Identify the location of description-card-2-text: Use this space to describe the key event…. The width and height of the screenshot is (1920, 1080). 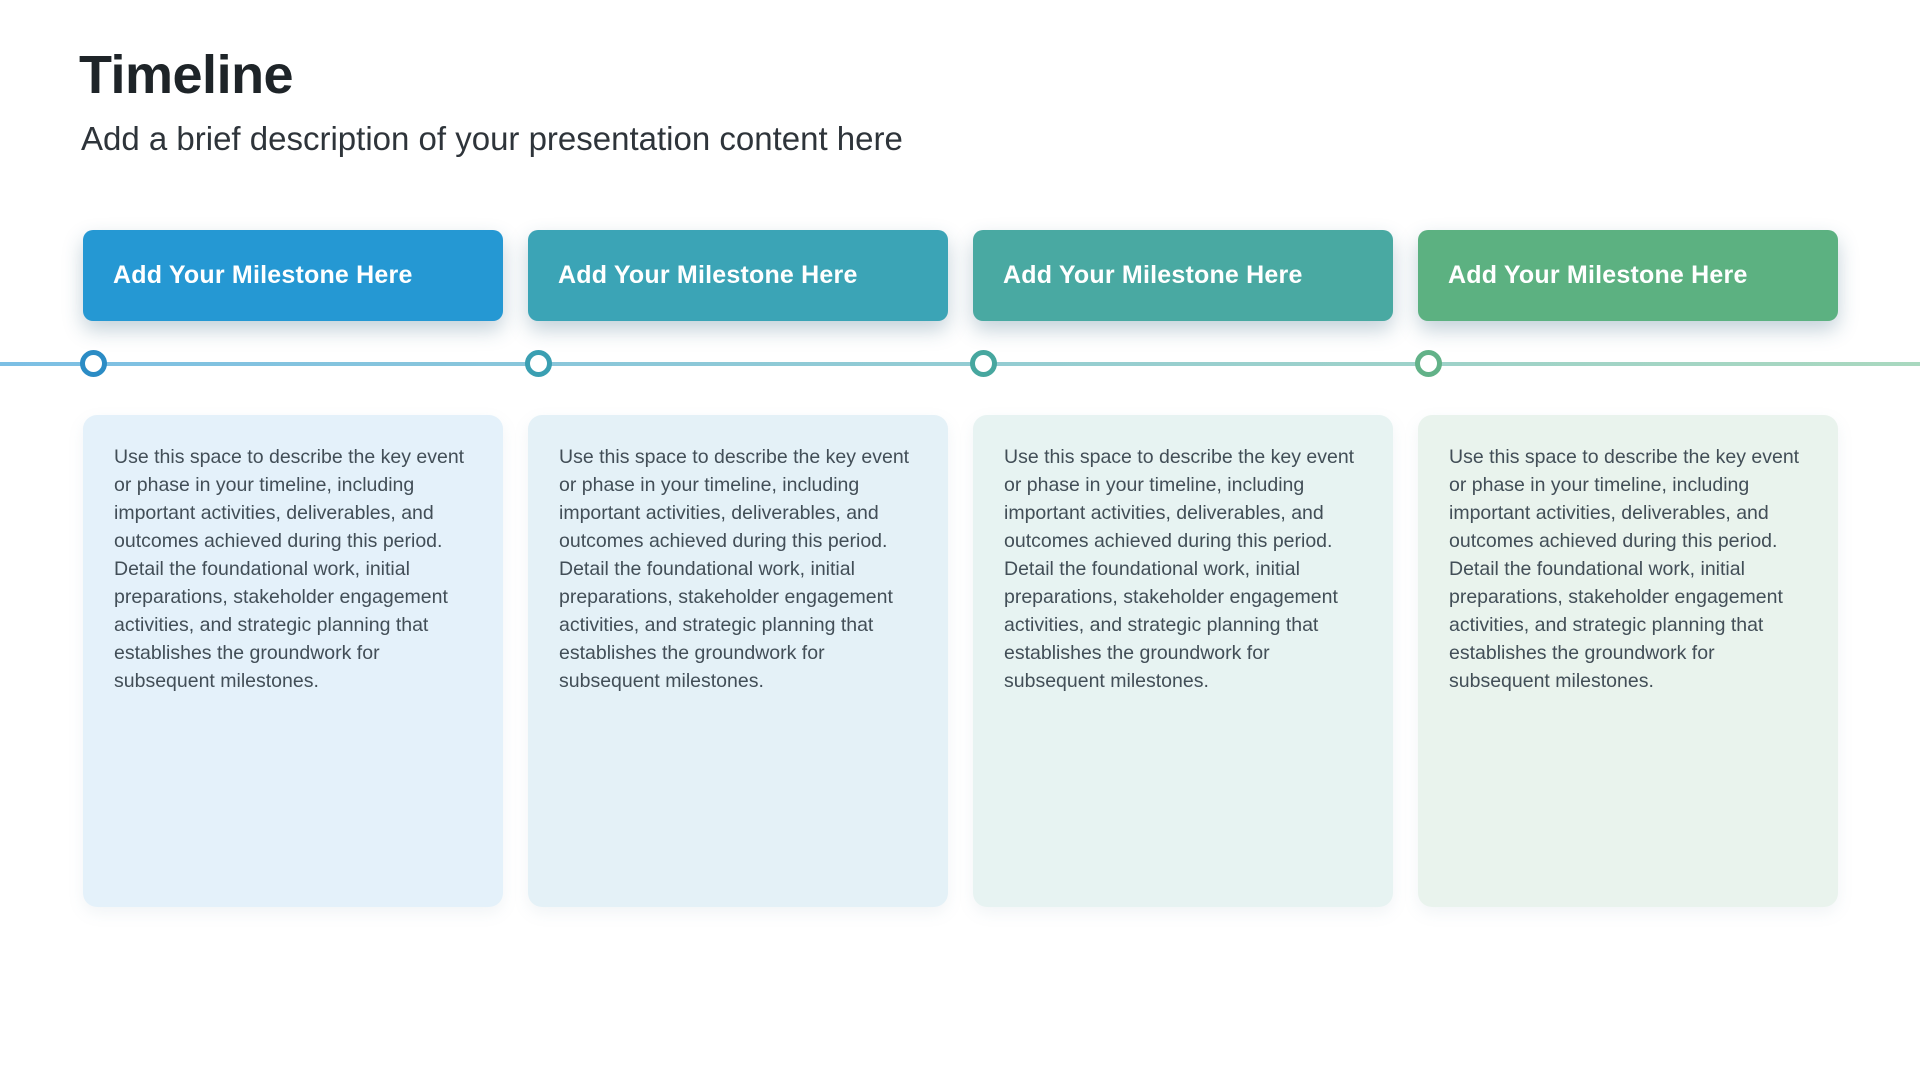
(734, 569).